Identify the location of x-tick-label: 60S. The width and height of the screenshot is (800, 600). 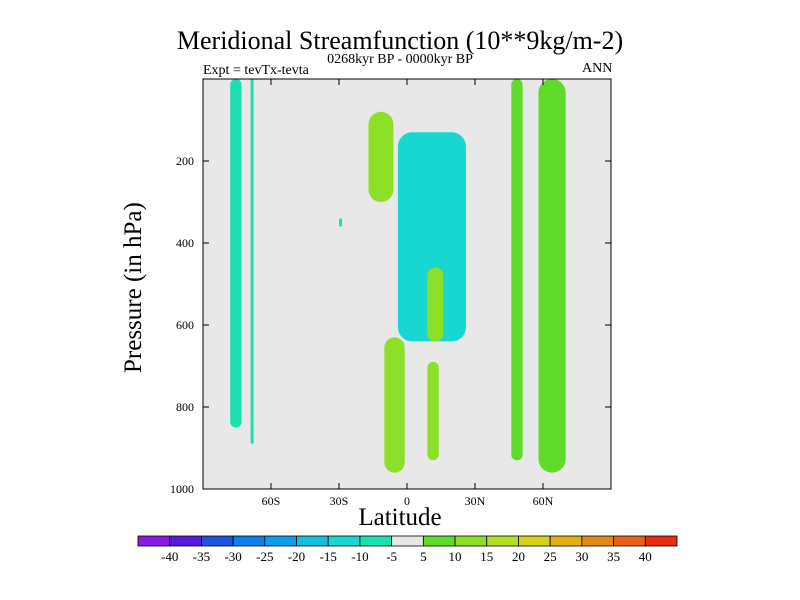
(271, 501).